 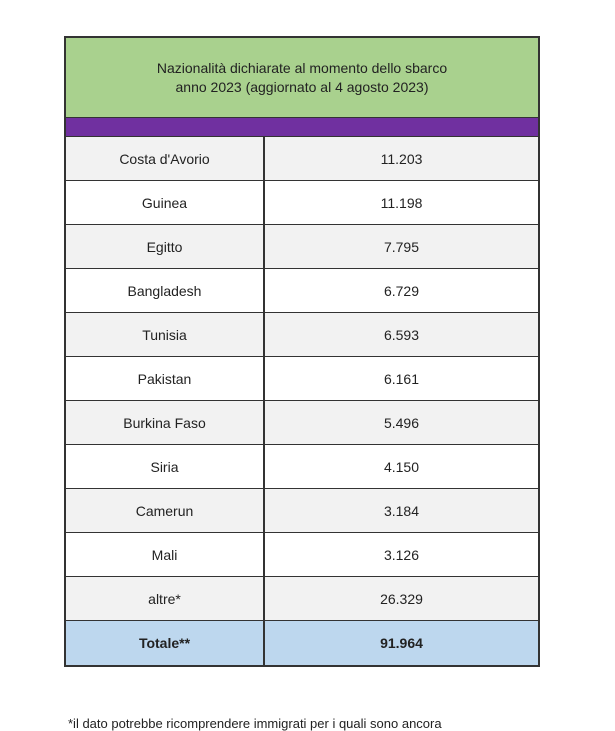 What do you see at coordinates (165, 643) in the screenshot?
I see `country-cell: Totale**` at bounding box center [165, 643].